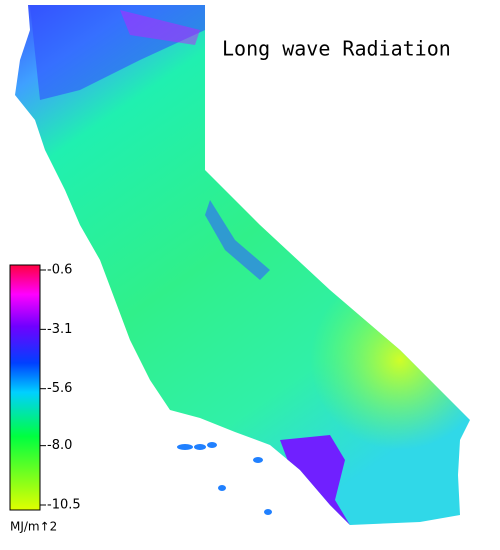 Image resolution: width=500 pixels, height=550 pixels. I want to click on legend: MJ/m↑2 -0.6 -3.1 -5.6 -8.0 -10.5, so click(45, 398).